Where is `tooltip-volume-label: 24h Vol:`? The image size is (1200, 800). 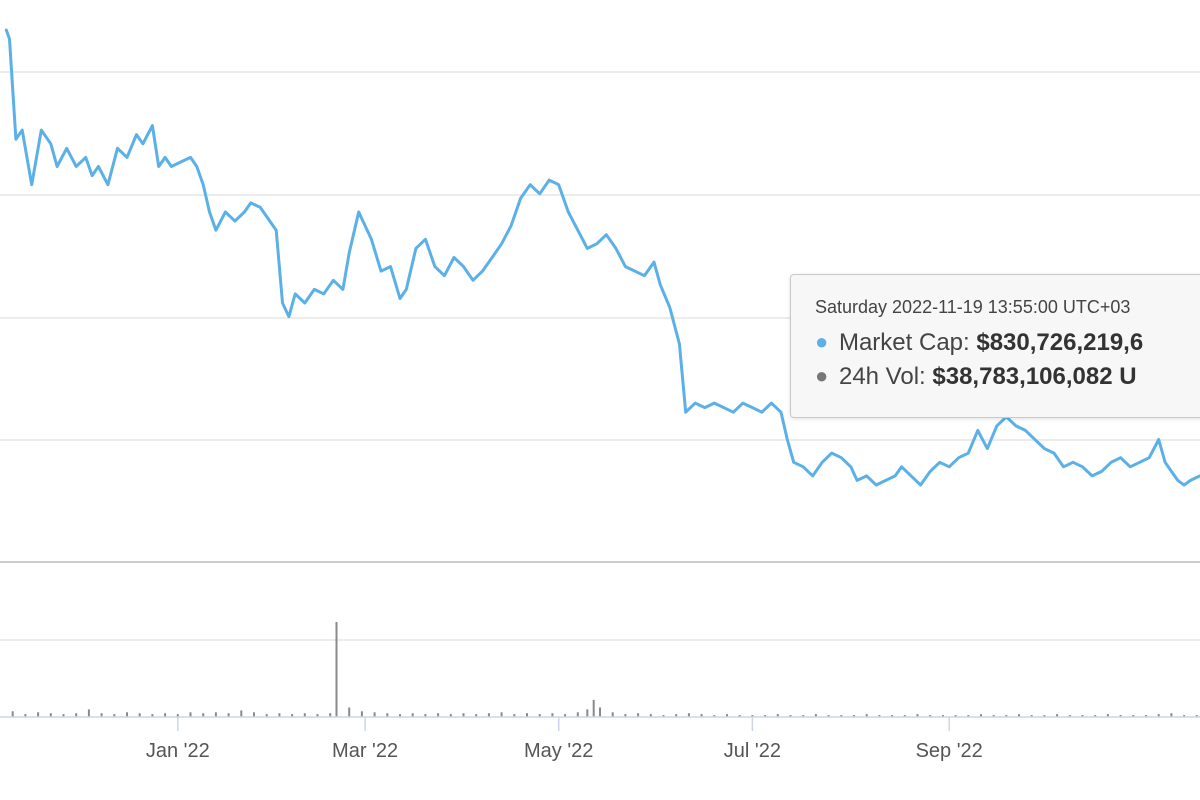 tooltip-volume-label: 24h Vol: is located at coordinates (882, 376).